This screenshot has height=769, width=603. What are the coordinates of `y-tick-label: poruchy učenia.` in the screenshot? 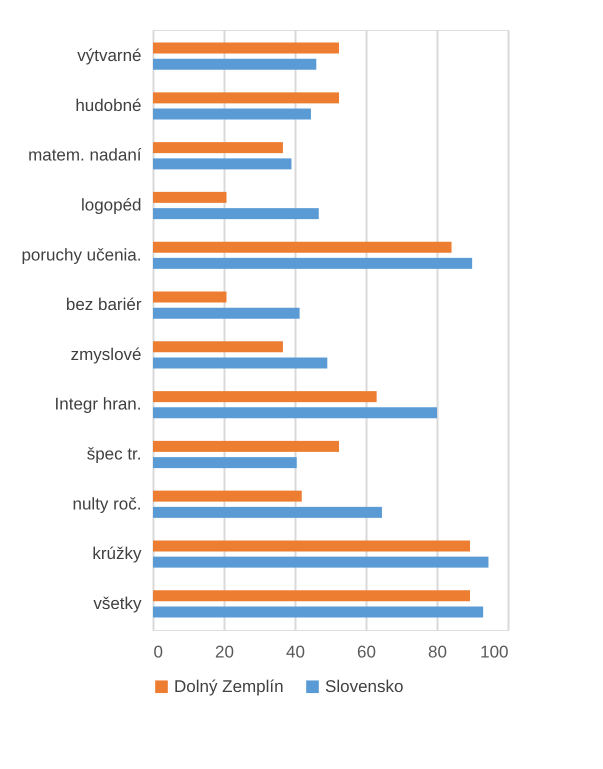 It's located at (81, 254).